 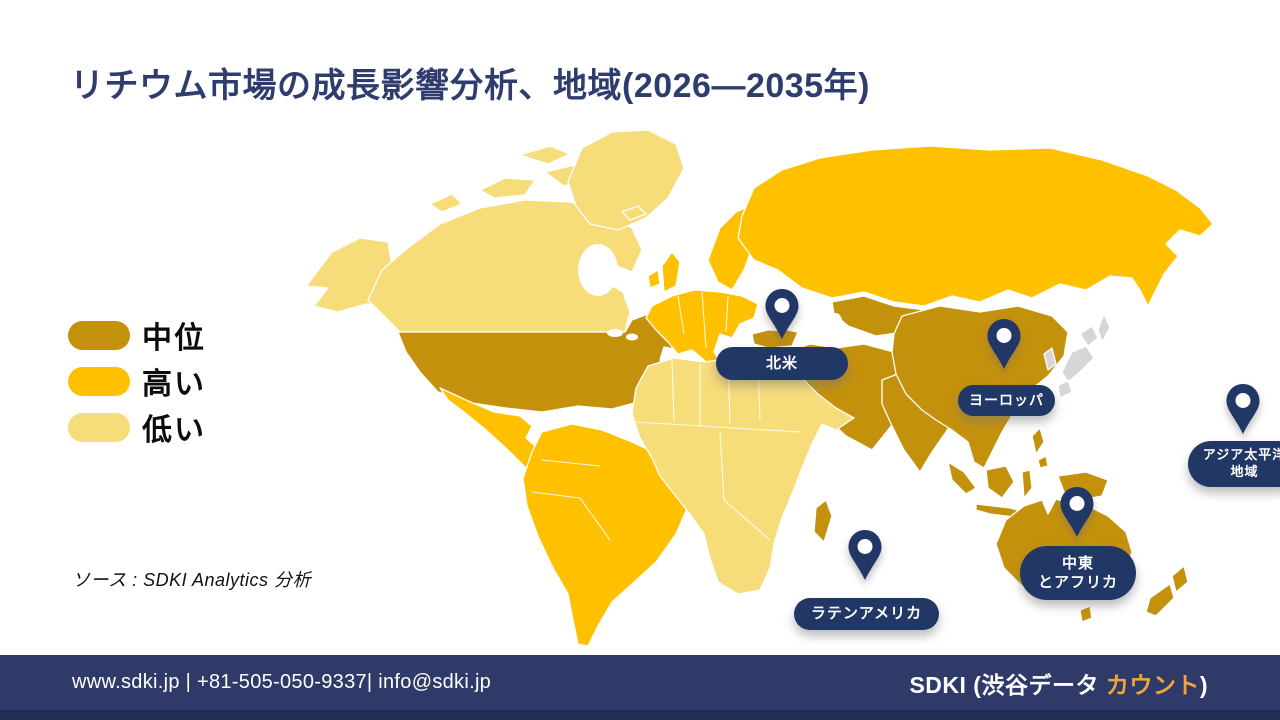 I want to click on hudson-bay, so click(x=598, y=270).